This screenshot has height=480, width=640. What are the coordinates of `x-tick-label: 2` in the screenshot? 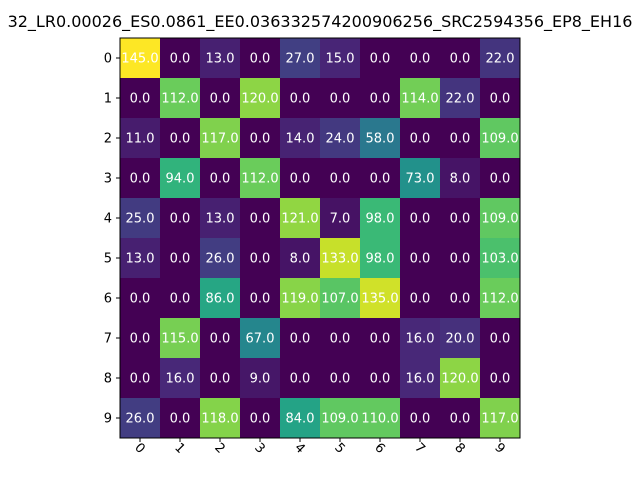 It's located at (219, 448).